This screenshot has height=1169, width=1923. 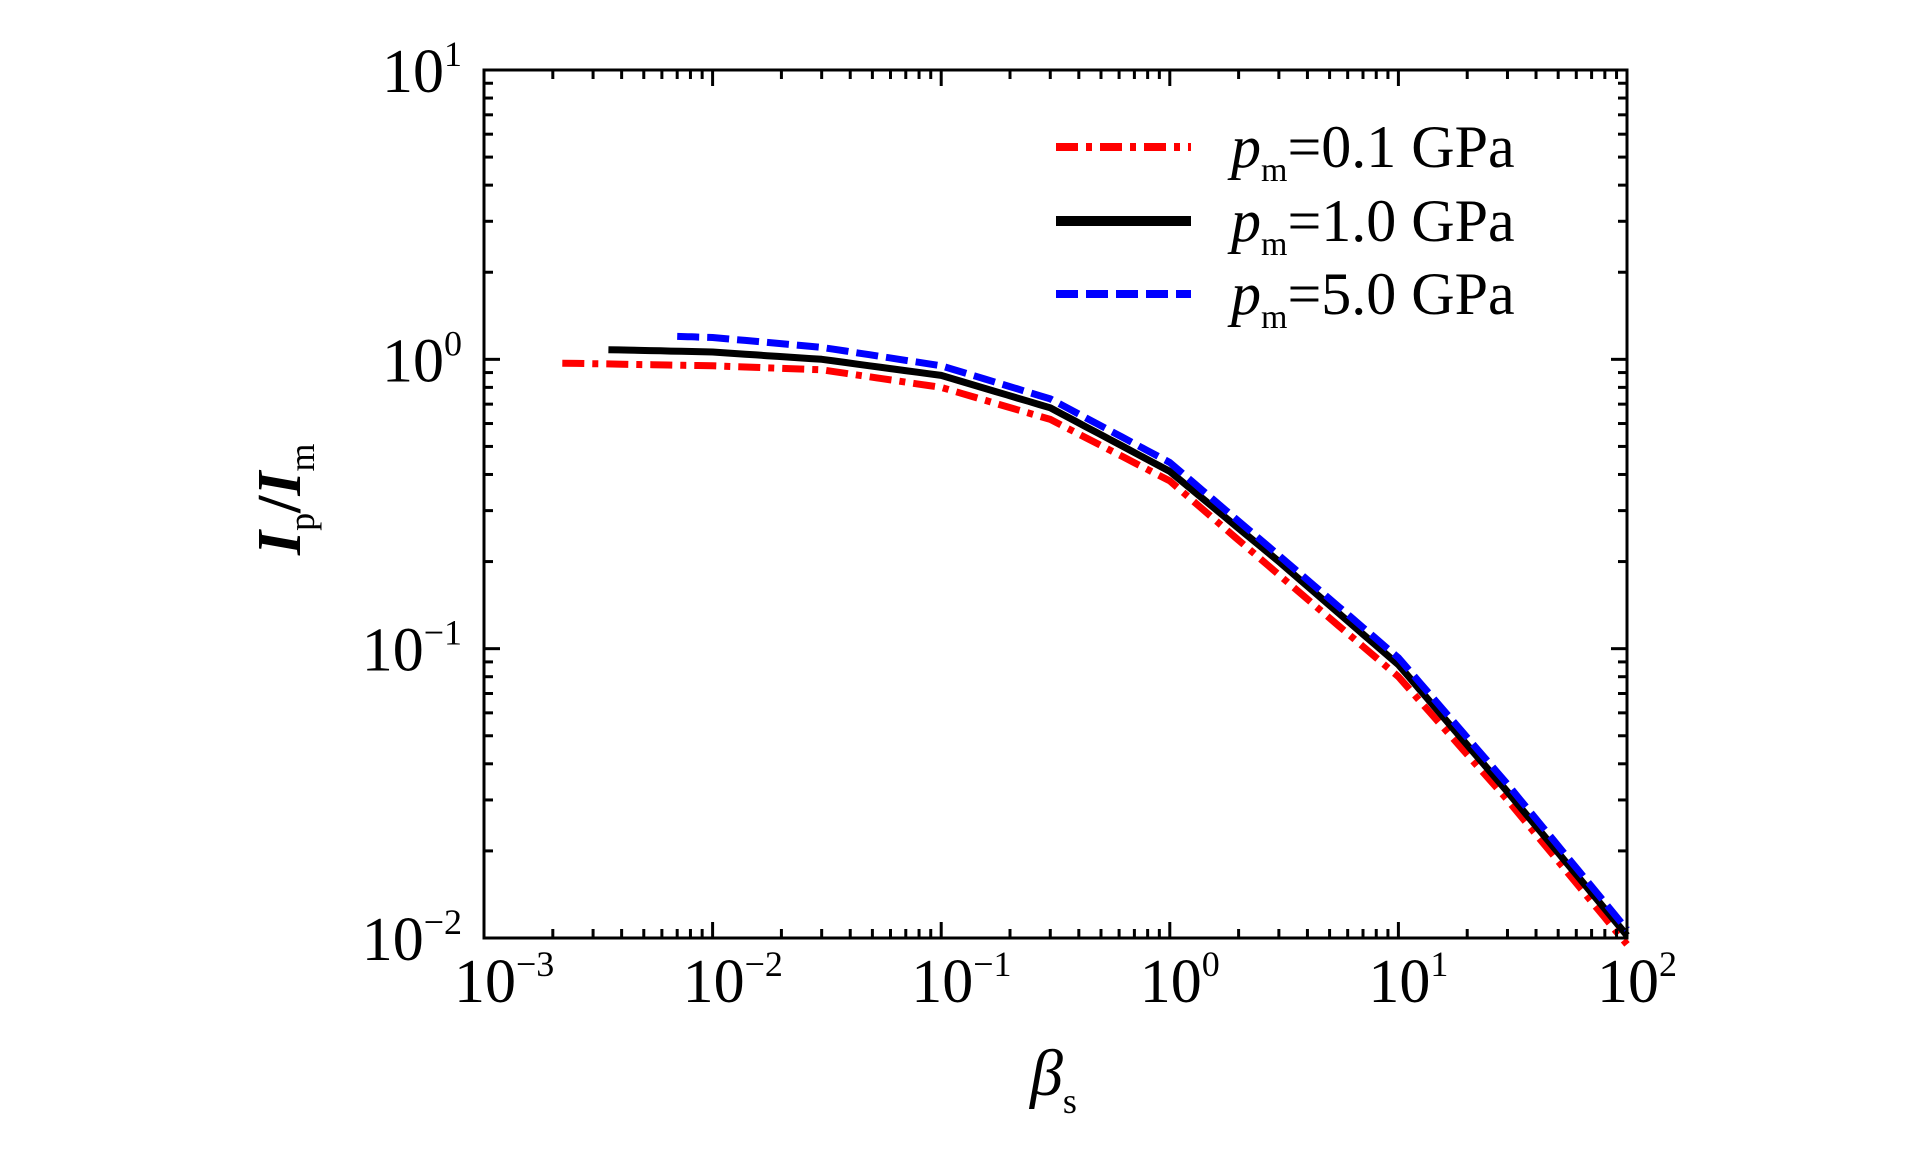 What do you see at coordinates (1180, 980) in the screenshot?
I see `x-tick-label: 10⁰` at bounding box center [1180, 980].